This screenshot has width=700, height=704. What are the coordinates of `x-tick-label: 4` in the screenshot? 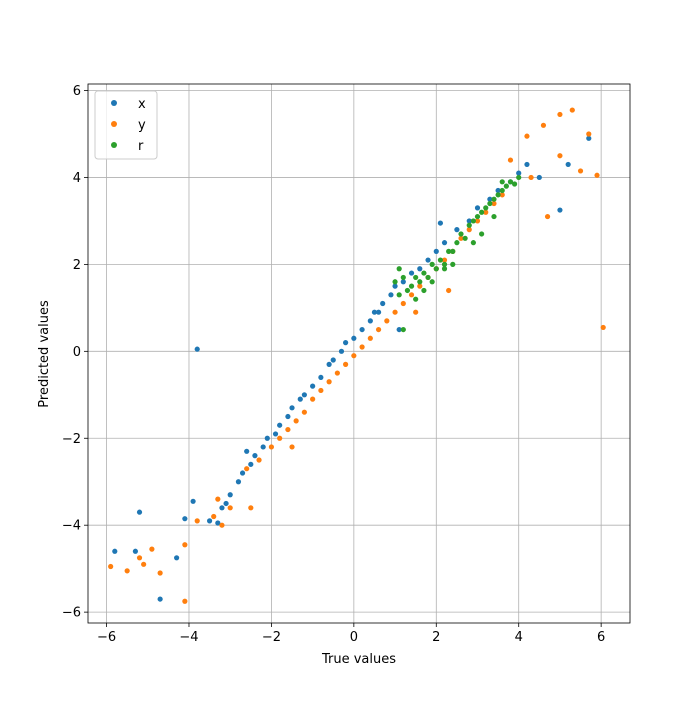 It's located at (519, 637).